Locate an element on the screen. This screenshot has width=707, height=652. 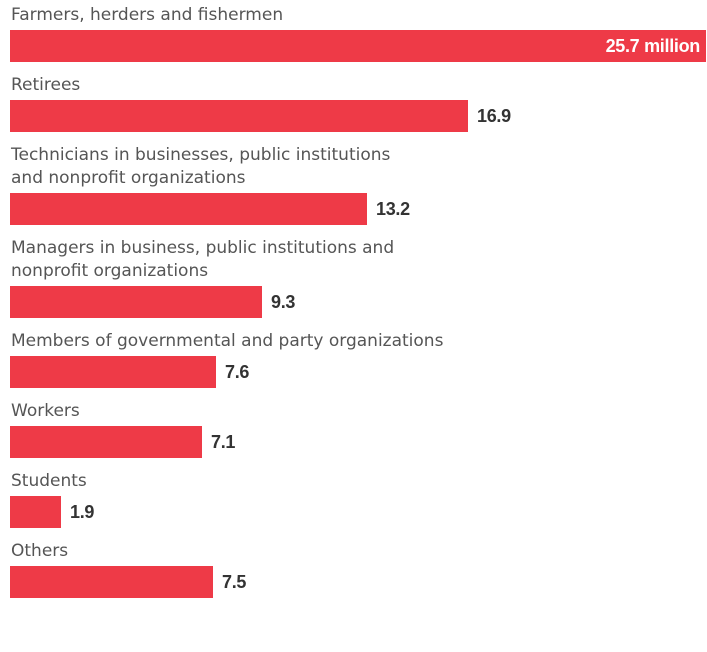
category-label: Farmers, herders and fishermen is located at coordinates (147, 15).